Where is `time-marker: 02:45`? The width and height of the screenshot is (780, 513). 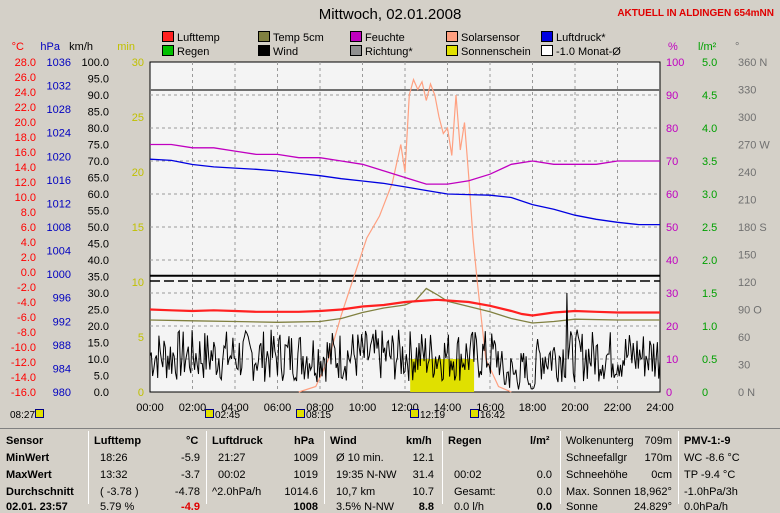 time-marker: 02:45 is located at coordinates (222, 415).